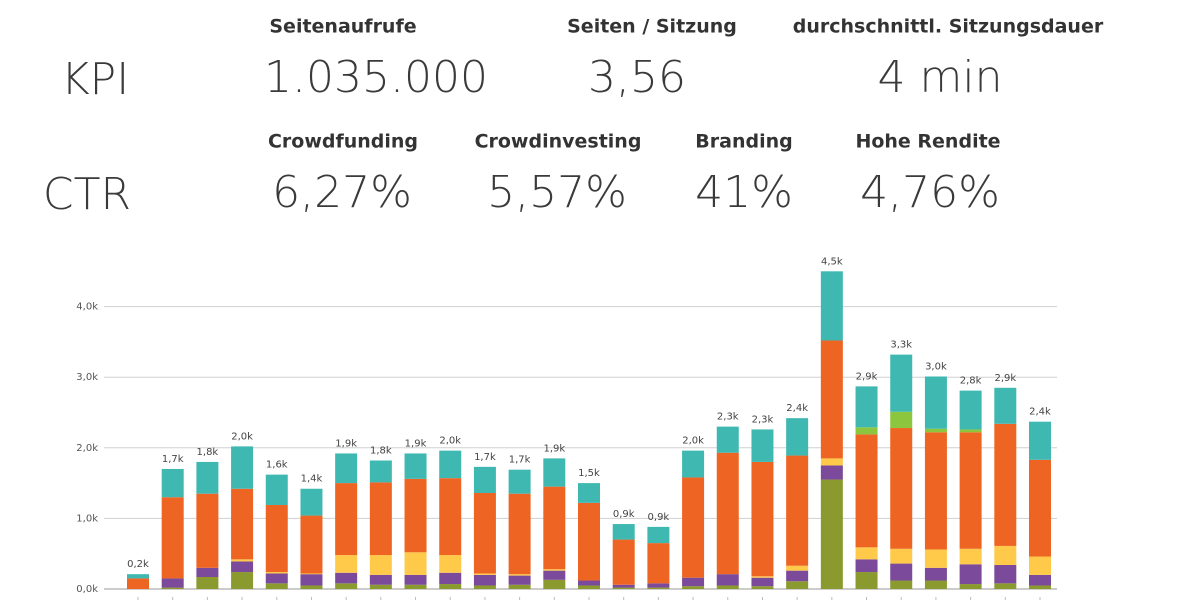 This screenshot has width=1200, height=600. Describe the element at coordinates (936, 366) in the screenshot. I see `bar-total-label: 3,0k` at that location.